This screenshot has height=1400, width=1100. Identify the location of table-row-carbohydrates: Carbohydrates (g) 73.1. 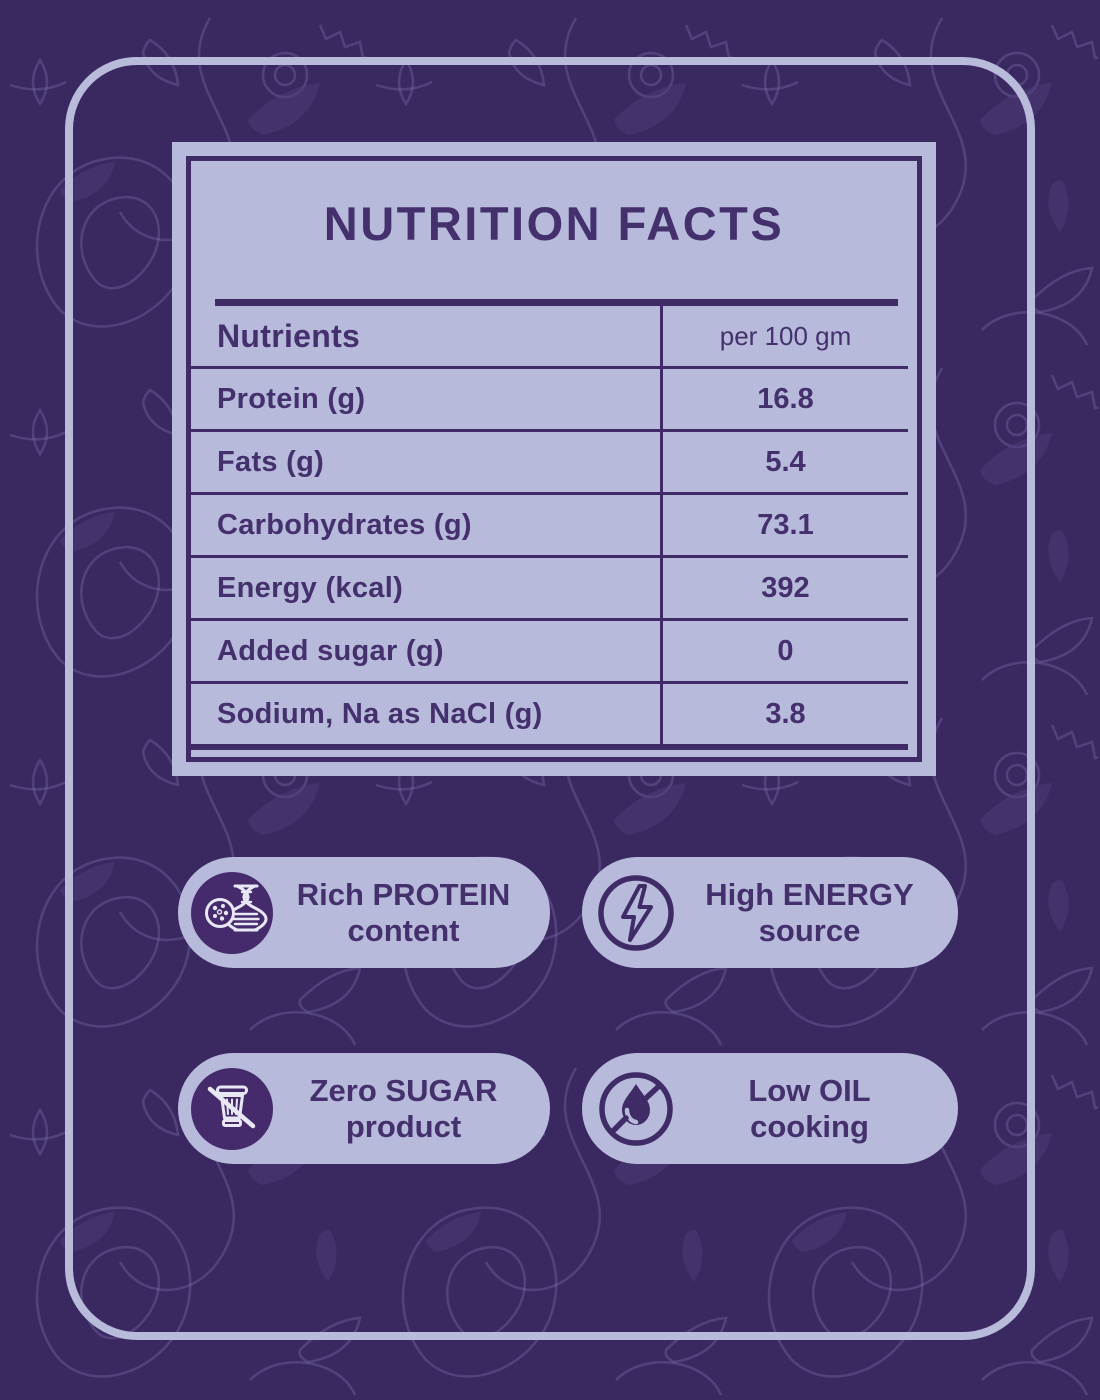
(549, 526).